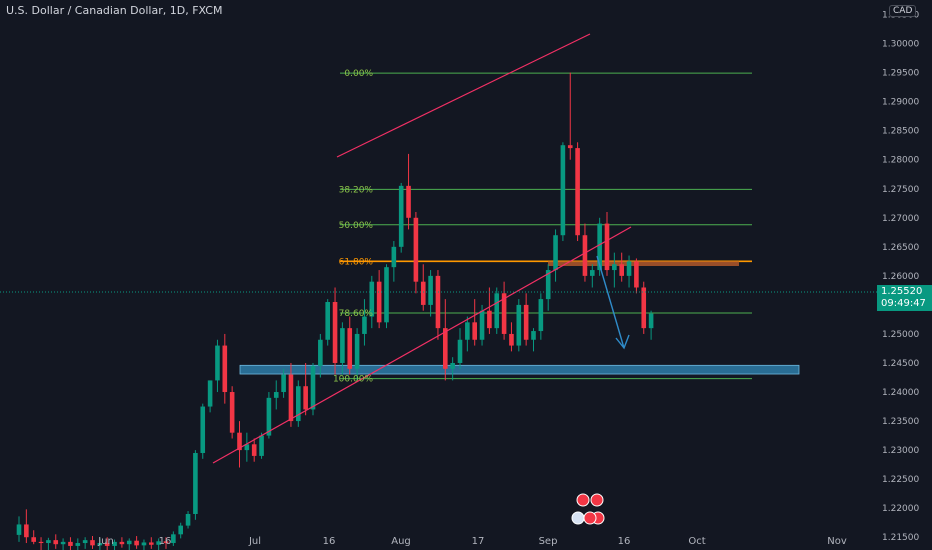 This screenshot has height=550, width=932. What do you see at coordinates (643, 263) in the screenshot?
I see `resistance-zone` at bounding box center [643, 263].